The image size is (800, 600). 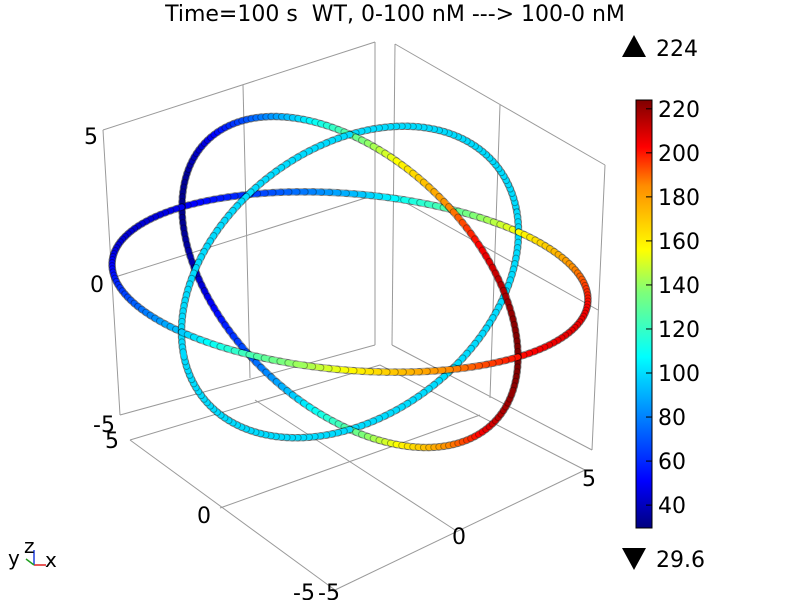 I want to click on colorbar-tick-label: 140, so click(x=679, y=286).